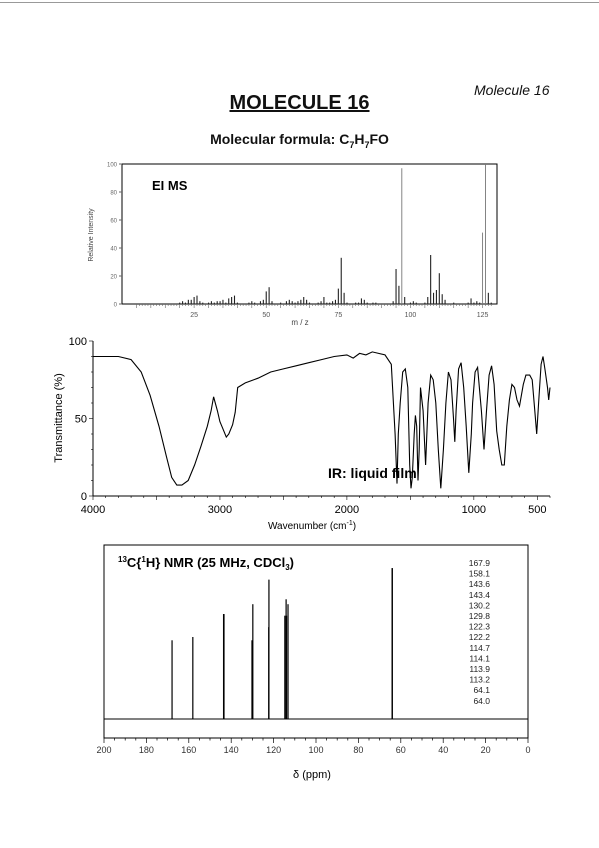 Image resolution: width=599 pixels, height=848 pixels. I want to click on ir-ytick-label: 100, so click(78, 342).